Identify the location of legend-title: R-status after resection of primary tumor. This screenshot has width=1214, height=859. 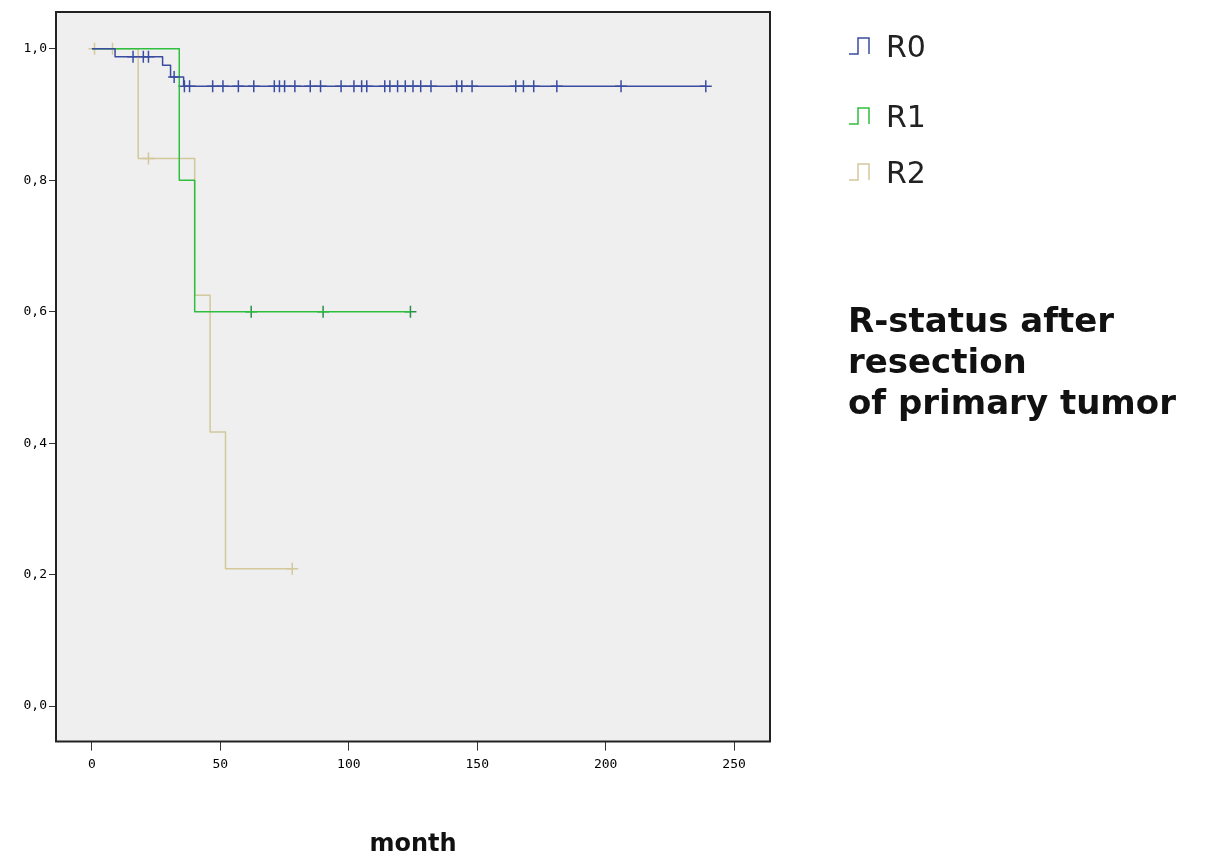
(1012, 361).